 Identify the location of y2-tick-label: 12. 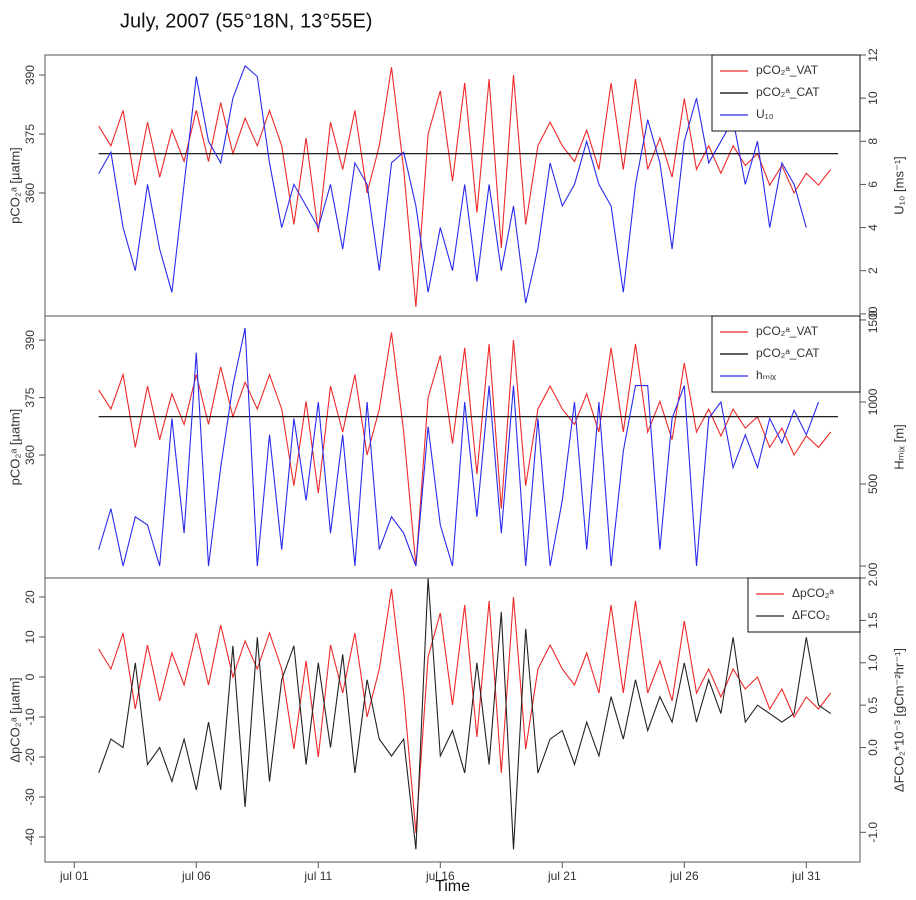
(873, 55).